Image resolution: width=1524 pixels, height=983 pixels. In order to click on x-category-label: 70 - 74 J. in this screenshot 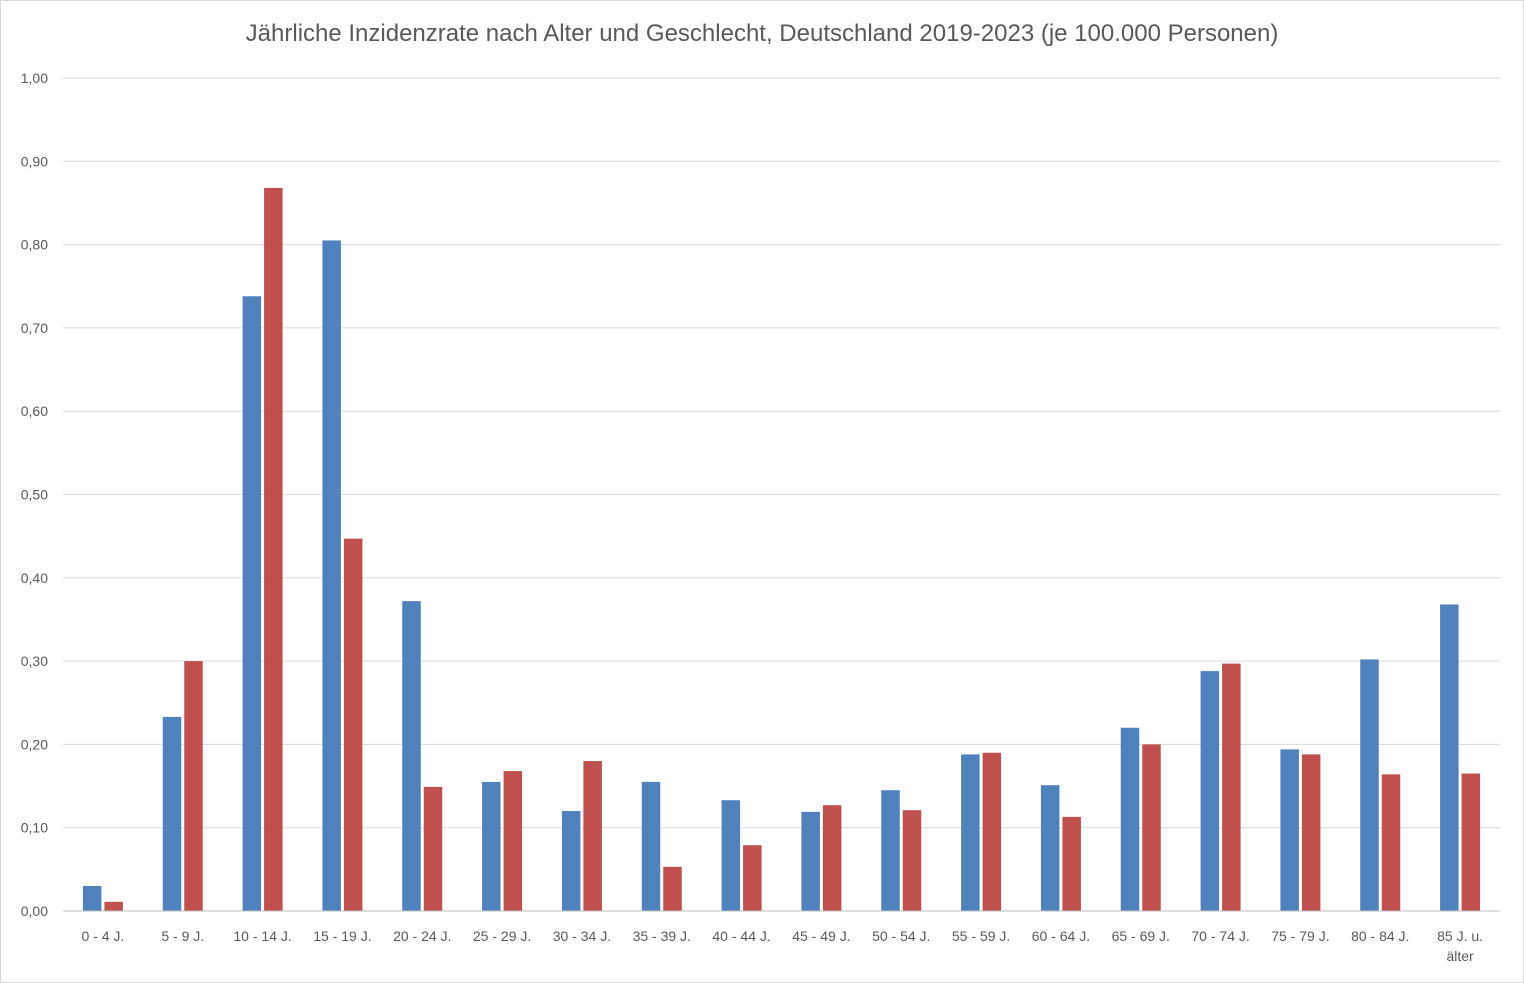, I will do `click(1220, 936)`.